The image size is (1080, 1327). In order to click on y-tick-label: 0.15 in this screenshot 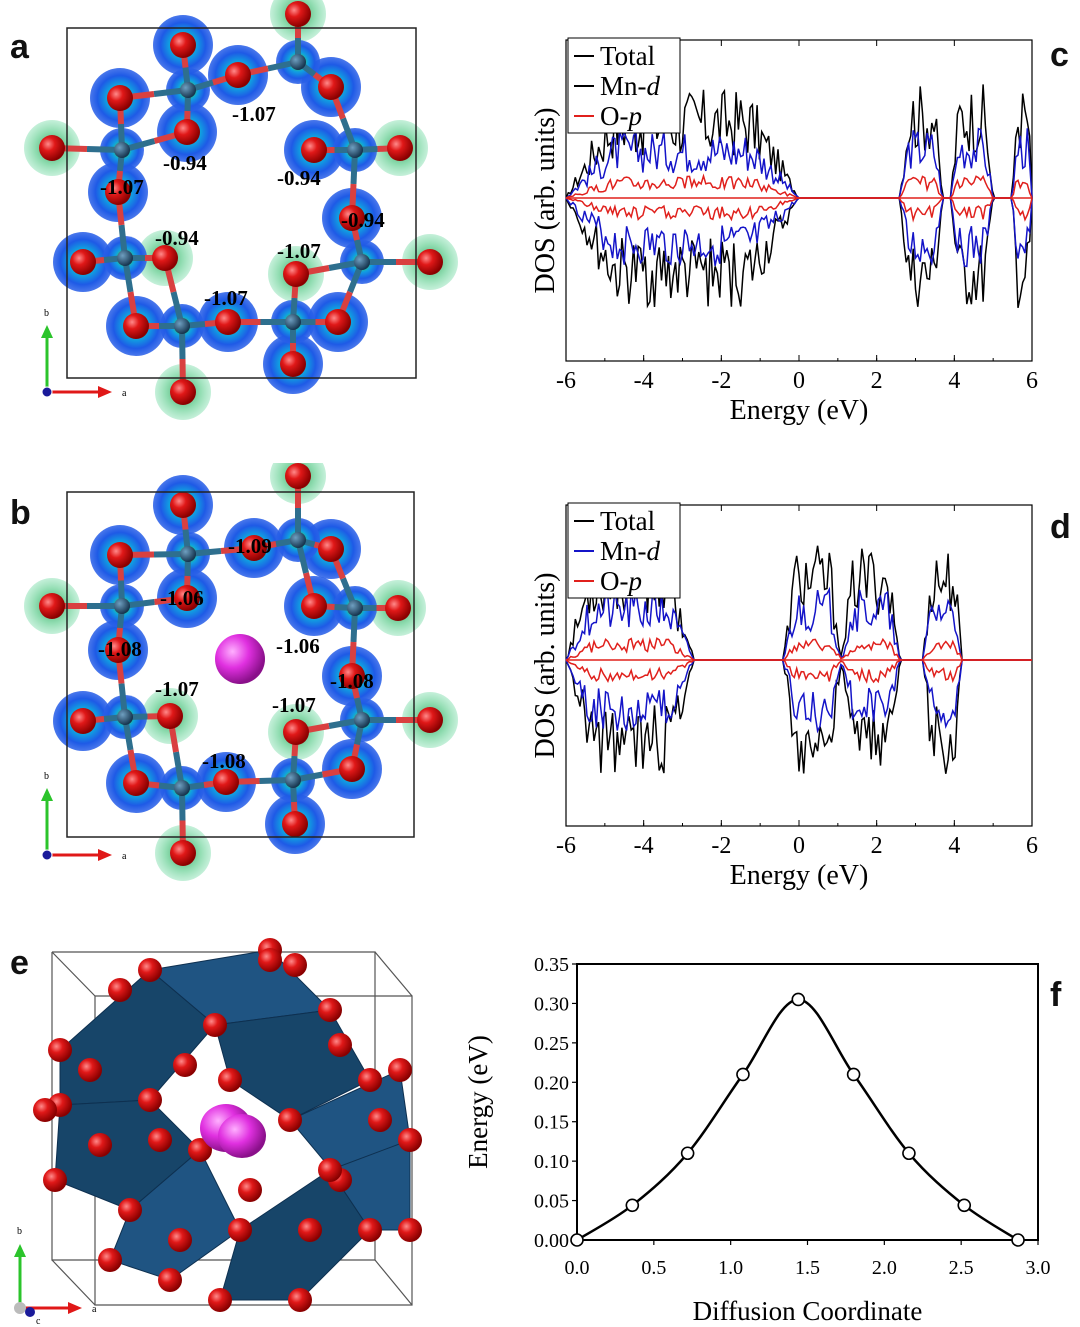, I will do `click(551, 1123)`.